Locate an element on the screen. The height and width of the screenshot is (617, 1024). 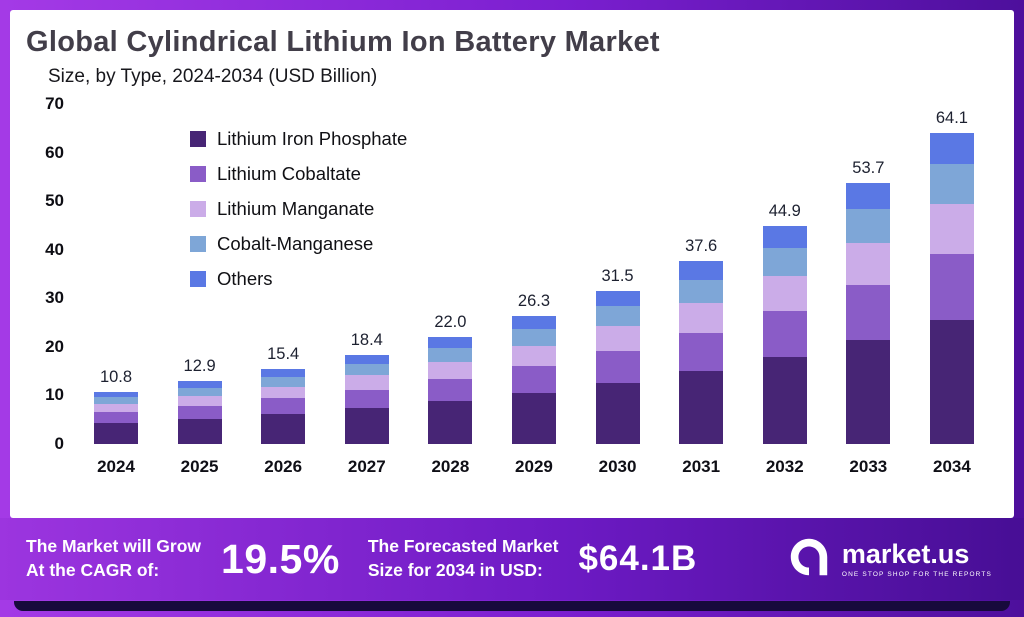
bar-total-label: 15.4 is located at coordinates (283, 354).